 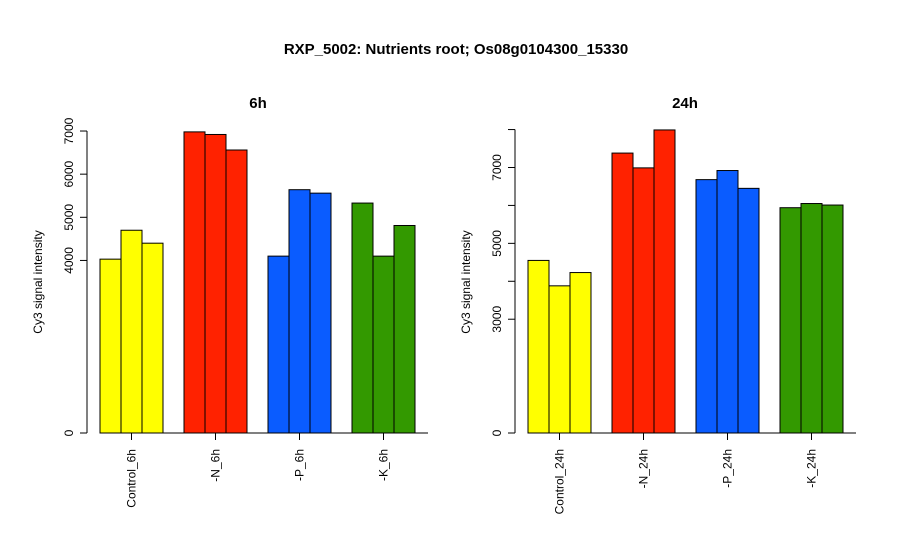 I want to click on x-tick-label: -K_24h, so click(x=812, y=468).